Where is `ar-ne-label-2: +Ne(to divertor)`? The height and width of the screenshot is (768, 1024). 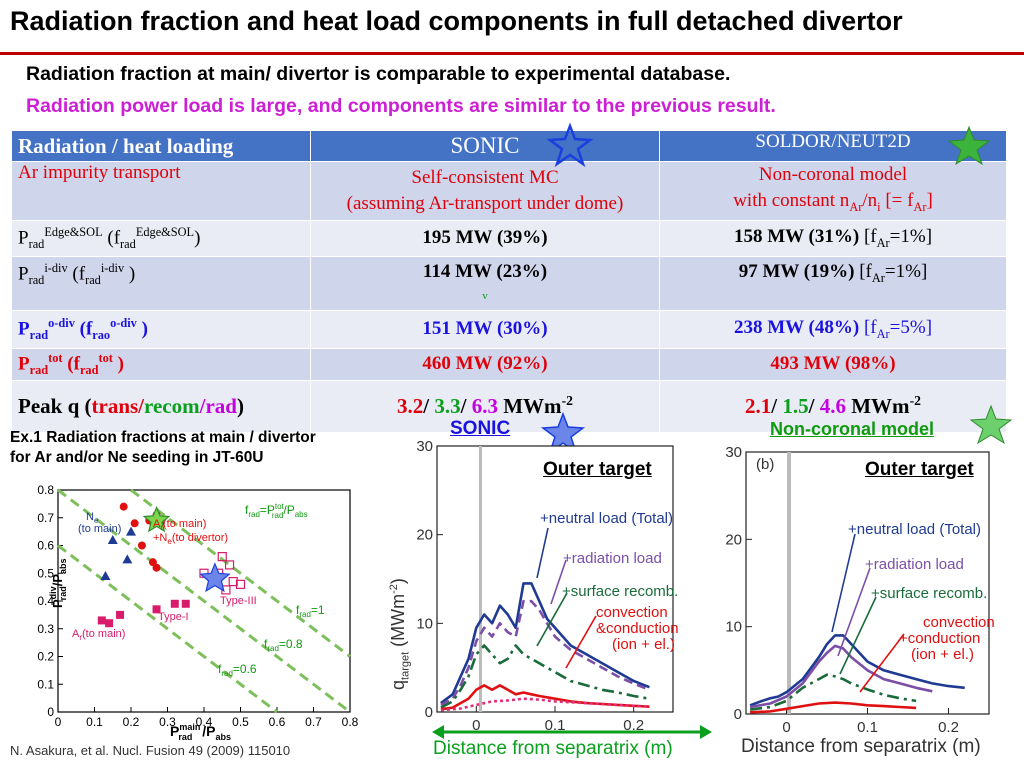 ar-ne-label-2: +Ne(to divertor) is located at coordinates (190, 539).